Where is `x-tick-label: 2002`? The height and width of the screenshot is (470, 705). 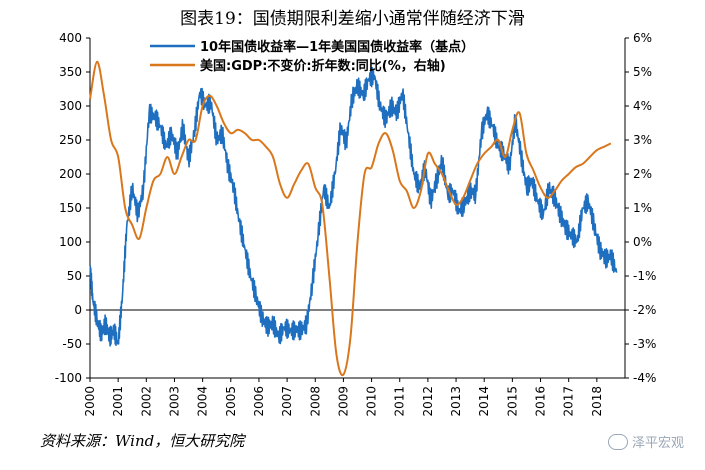
x-tick-label: 2002 is located at coordinates (146, 401).